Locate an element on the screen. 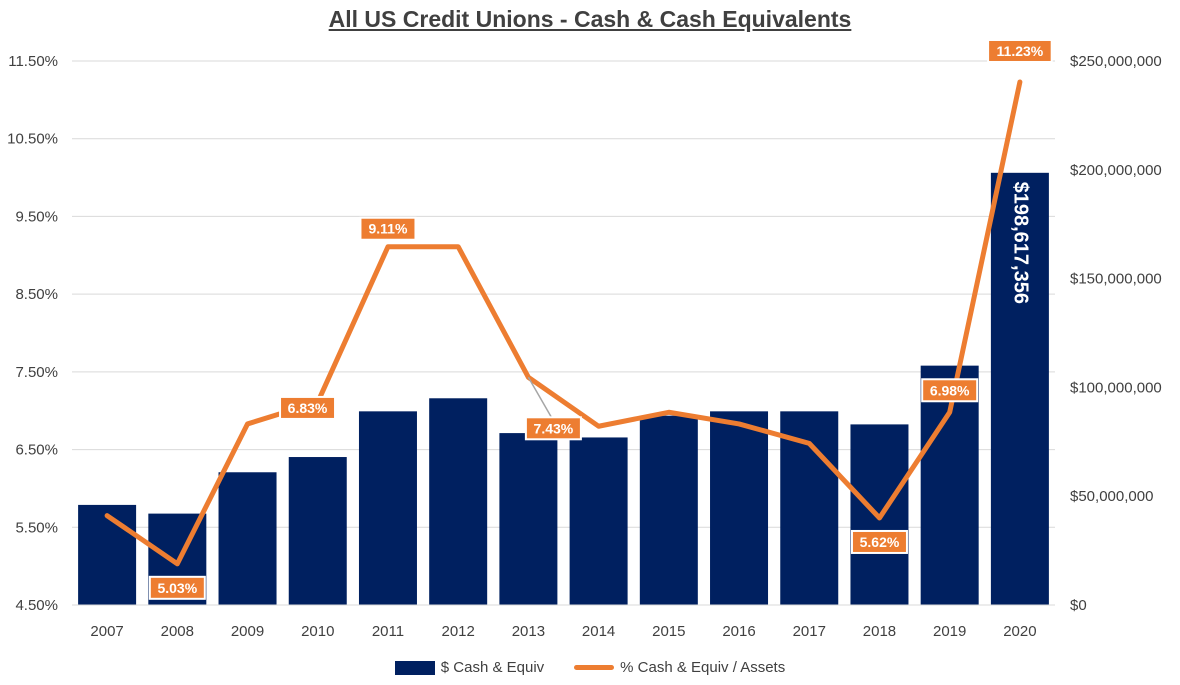 The width and height of the screenshot is (1180, 685). point-label: 6.83% is located at coordinates (308, 408).